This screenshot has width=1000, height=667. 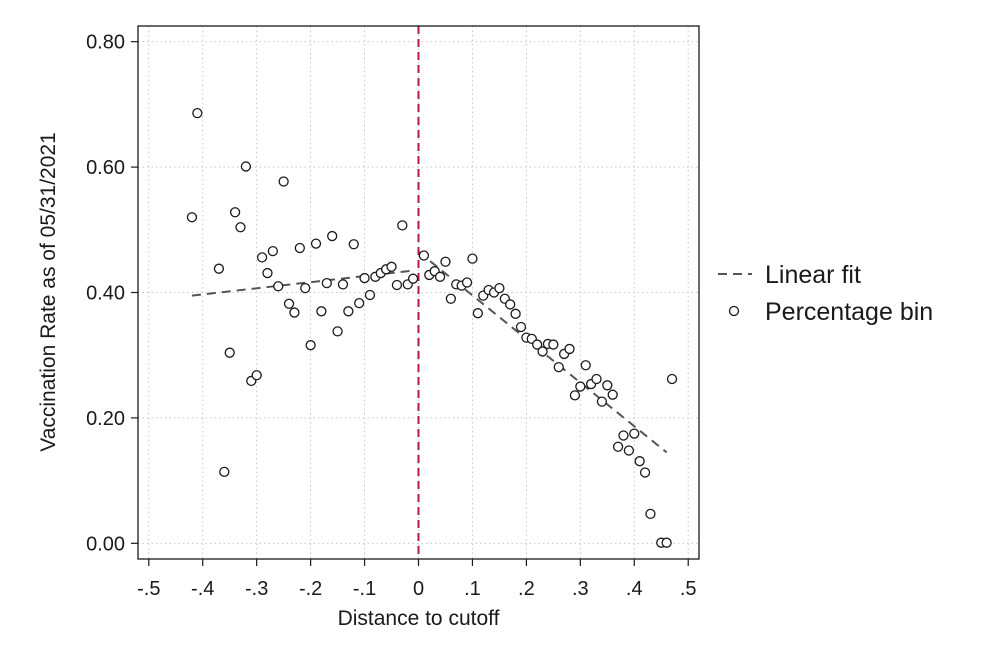 What do you see at coordinates (849, 312) in the screenshot?
I see `legend-bin-label: Percentage bin` at bounding box center [849, 312].